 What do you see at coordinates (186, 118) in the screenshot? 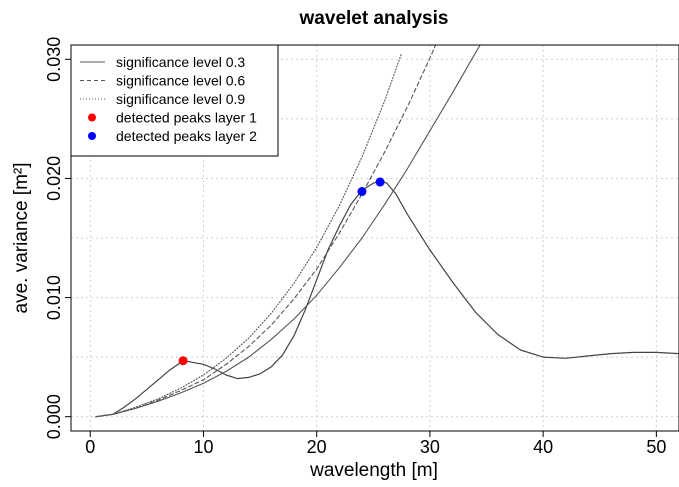
I see `legend-label: detected peaks layer 1` at bounding box center [186, 118].